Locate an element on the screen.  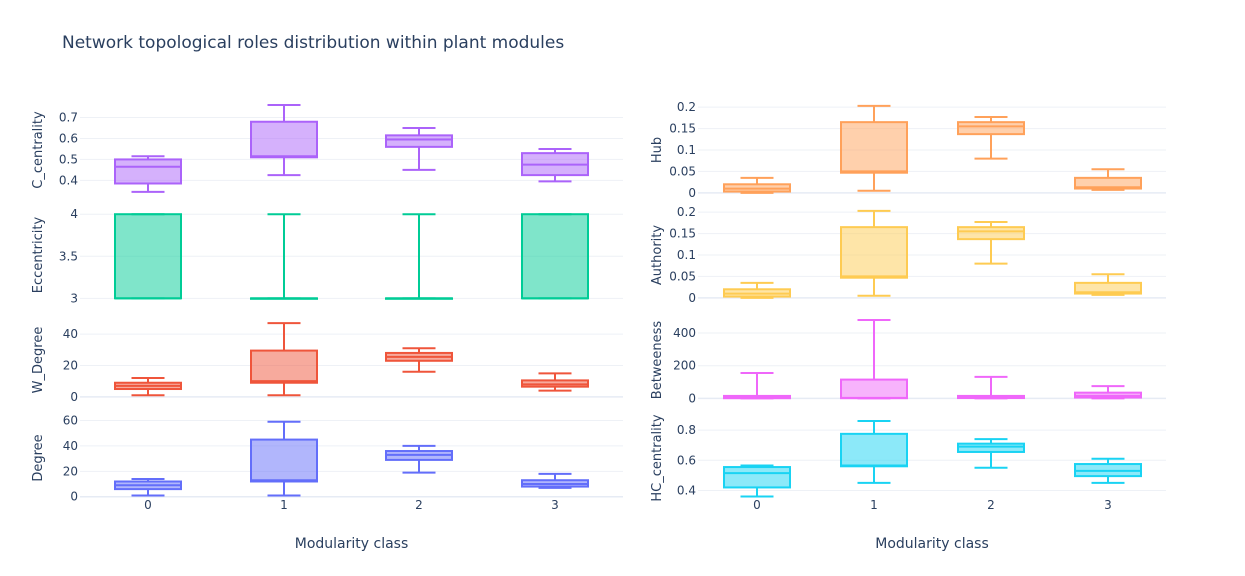
y-tick-label: 0.05 is located at coordinates (682, 171).